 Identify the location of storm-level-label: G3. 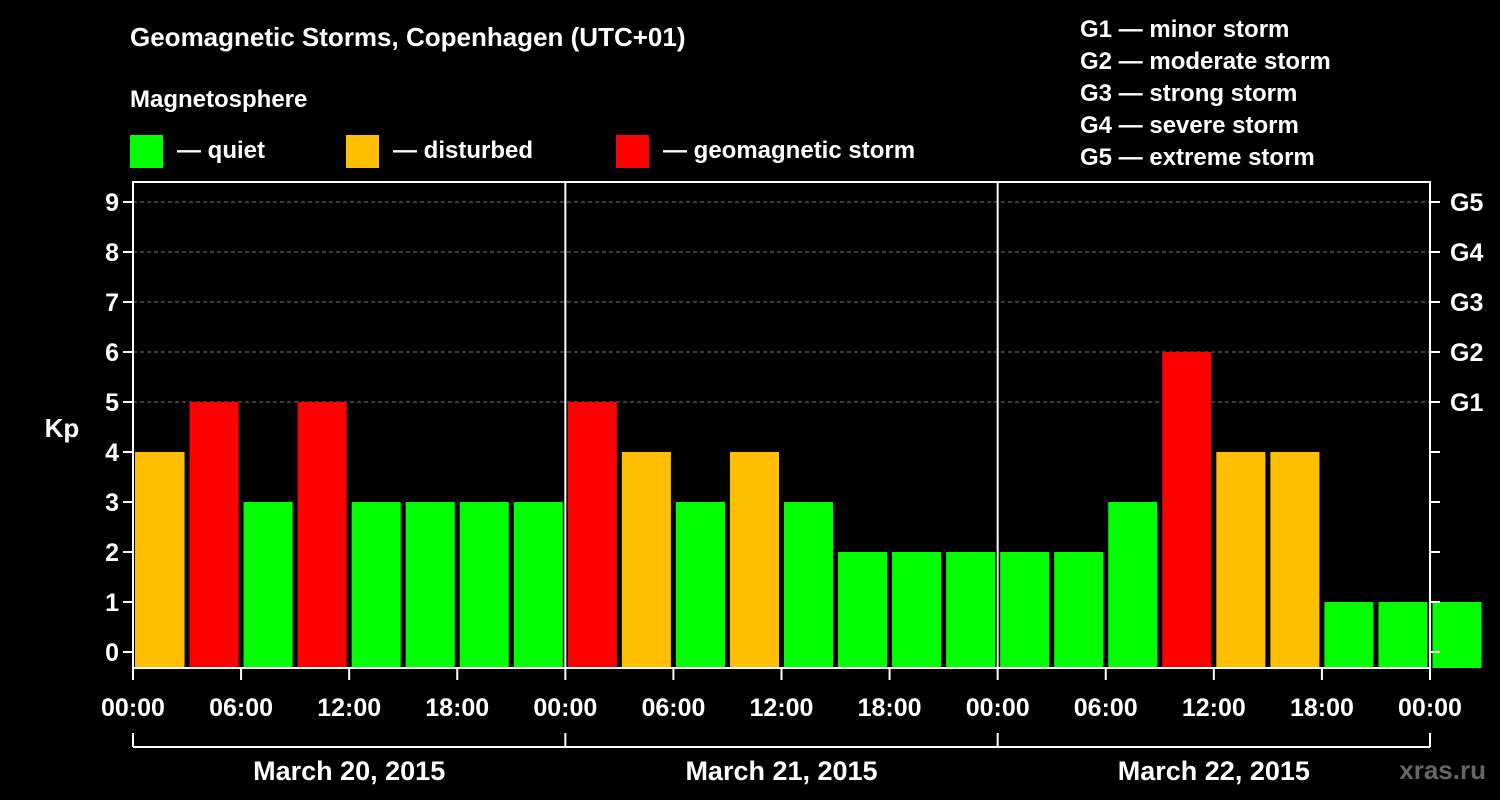
(1466, 303).